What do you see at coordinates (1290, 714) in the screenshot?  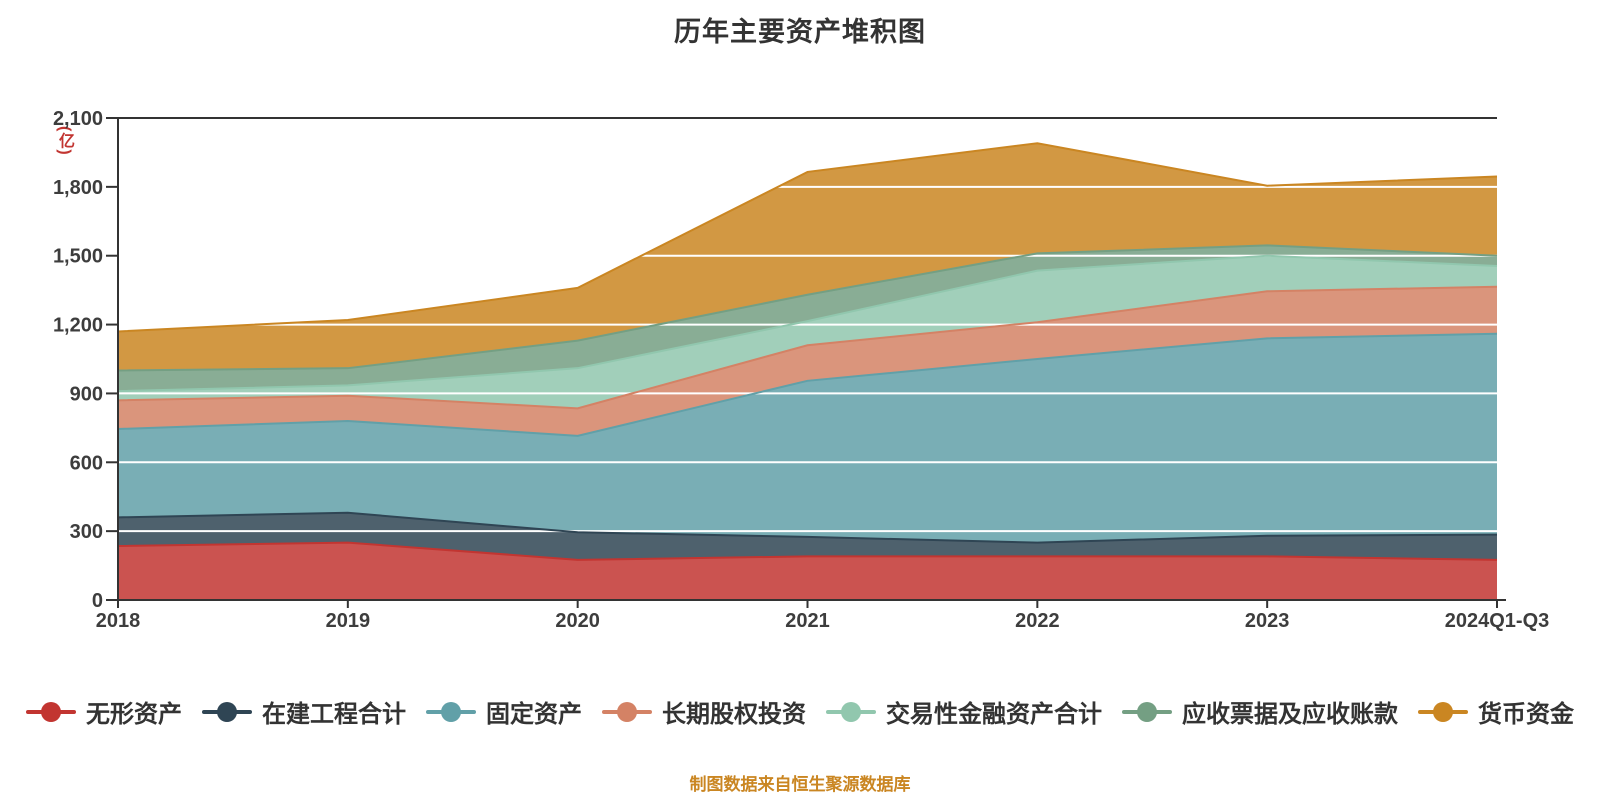 I see `legend-label: 应收票据及应收账款` at bounding box center [1290, 714].